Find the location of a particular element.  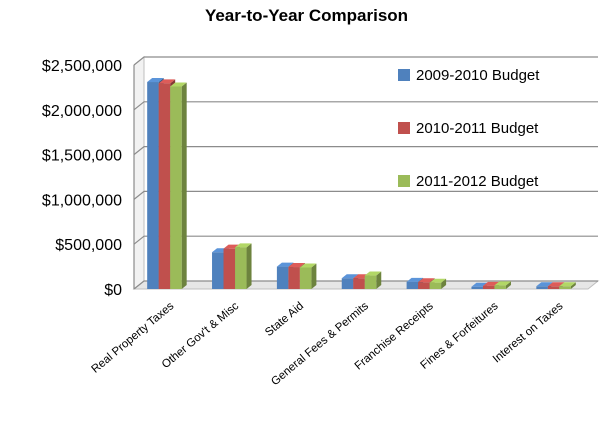

y-tick-label: $500,000 is located at coordinates (88, 245).